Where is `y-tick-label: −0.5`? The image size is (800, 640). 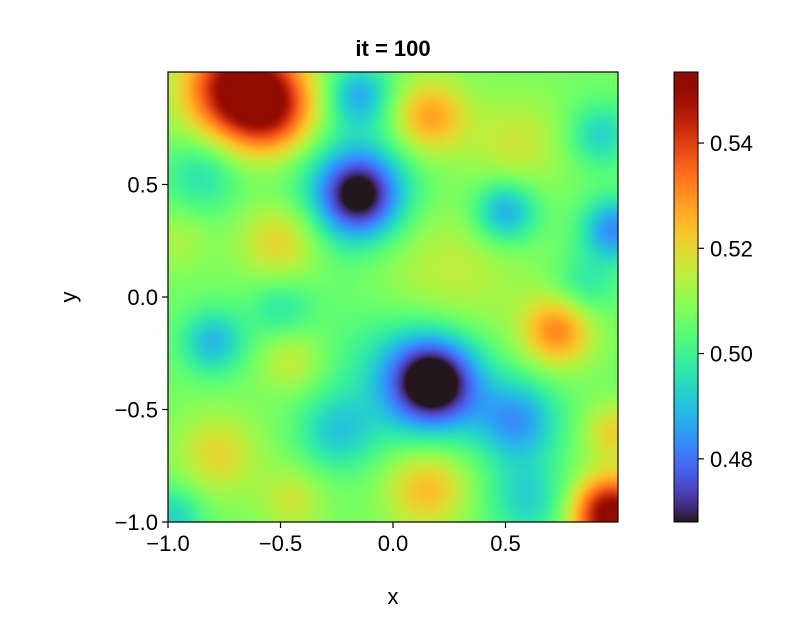 y-tick-label: −0.5 is located at coordinates (136, 410).